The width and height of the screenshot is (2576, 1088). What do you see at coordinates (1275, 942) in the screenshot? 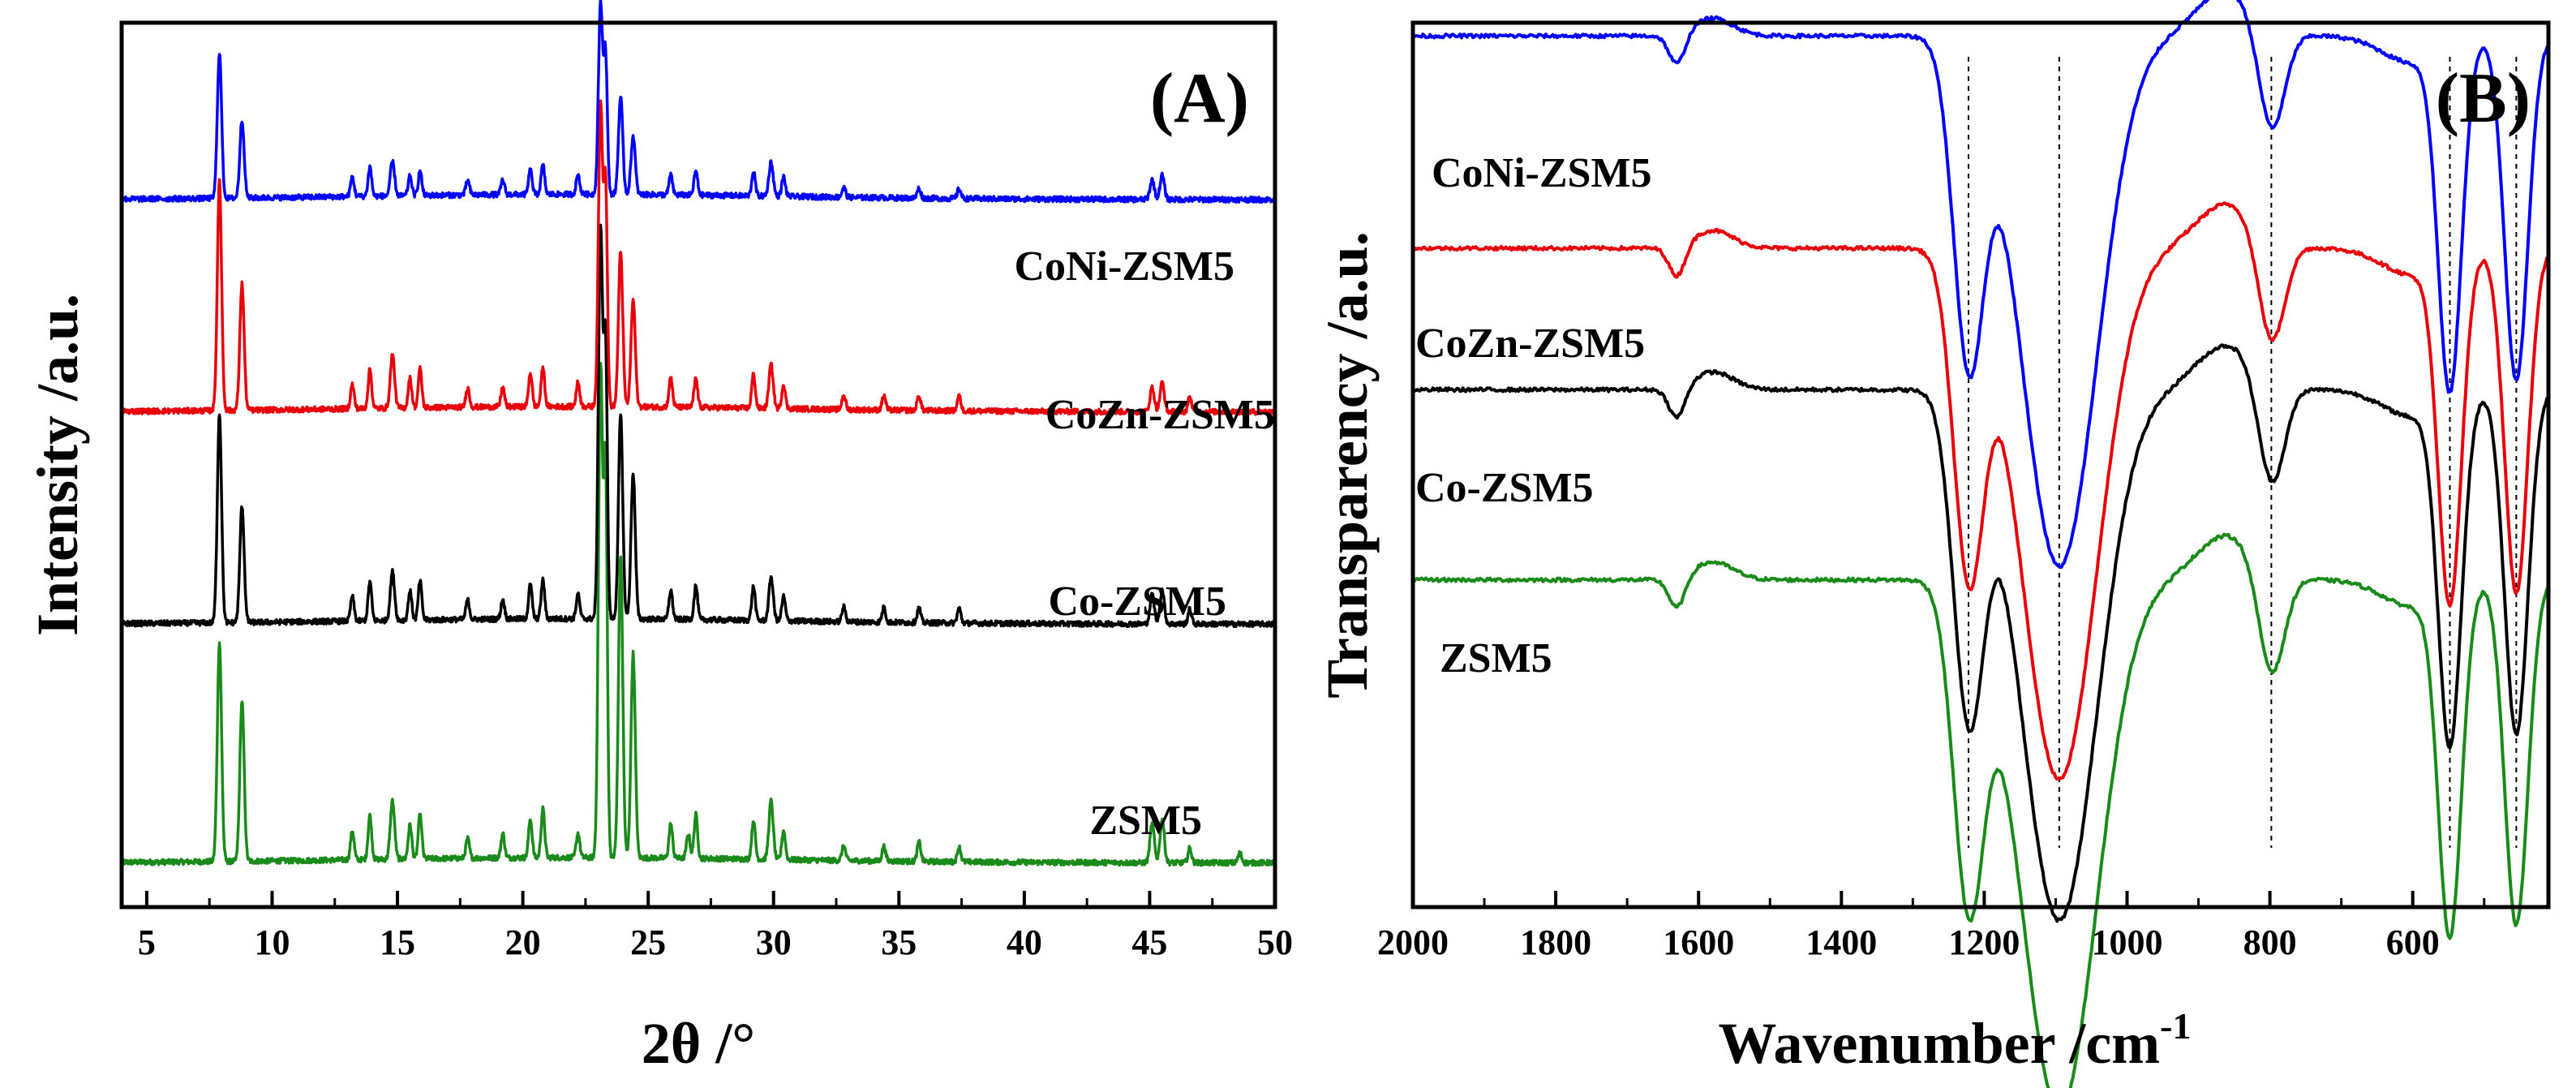
I see `x-tick-label: 50` at bounding box center [1275, 942].